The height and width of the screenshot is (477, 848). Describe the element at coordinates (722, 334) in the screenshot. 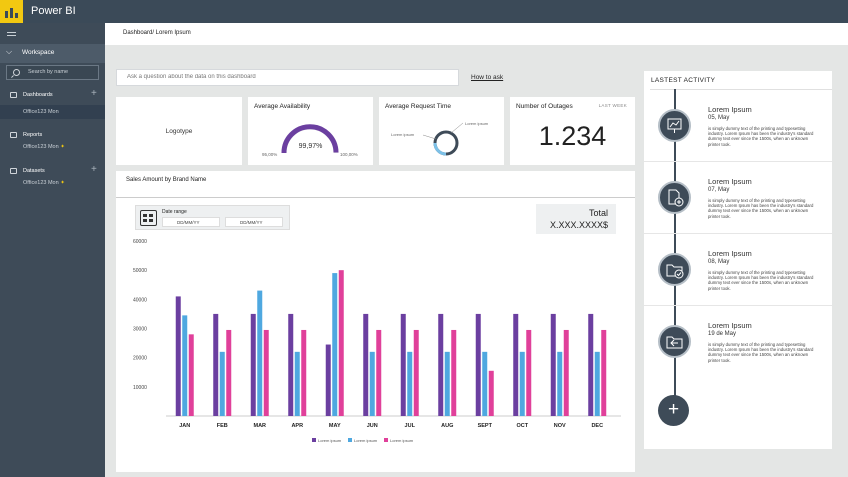

I see `activity-item-date: 19 de May` at that location.